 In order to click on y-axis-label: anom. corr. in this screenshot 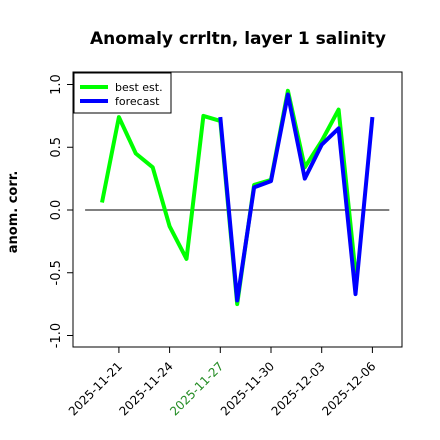, I will do `click(13, 212)`.